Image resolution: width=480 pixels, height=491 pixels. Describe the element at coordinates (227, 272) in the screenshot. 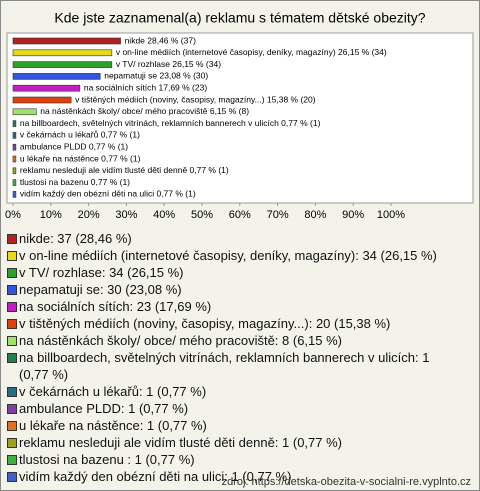

I see `legend-item: v TV/ rozhlase: 34 (26,15 %)` at that location.